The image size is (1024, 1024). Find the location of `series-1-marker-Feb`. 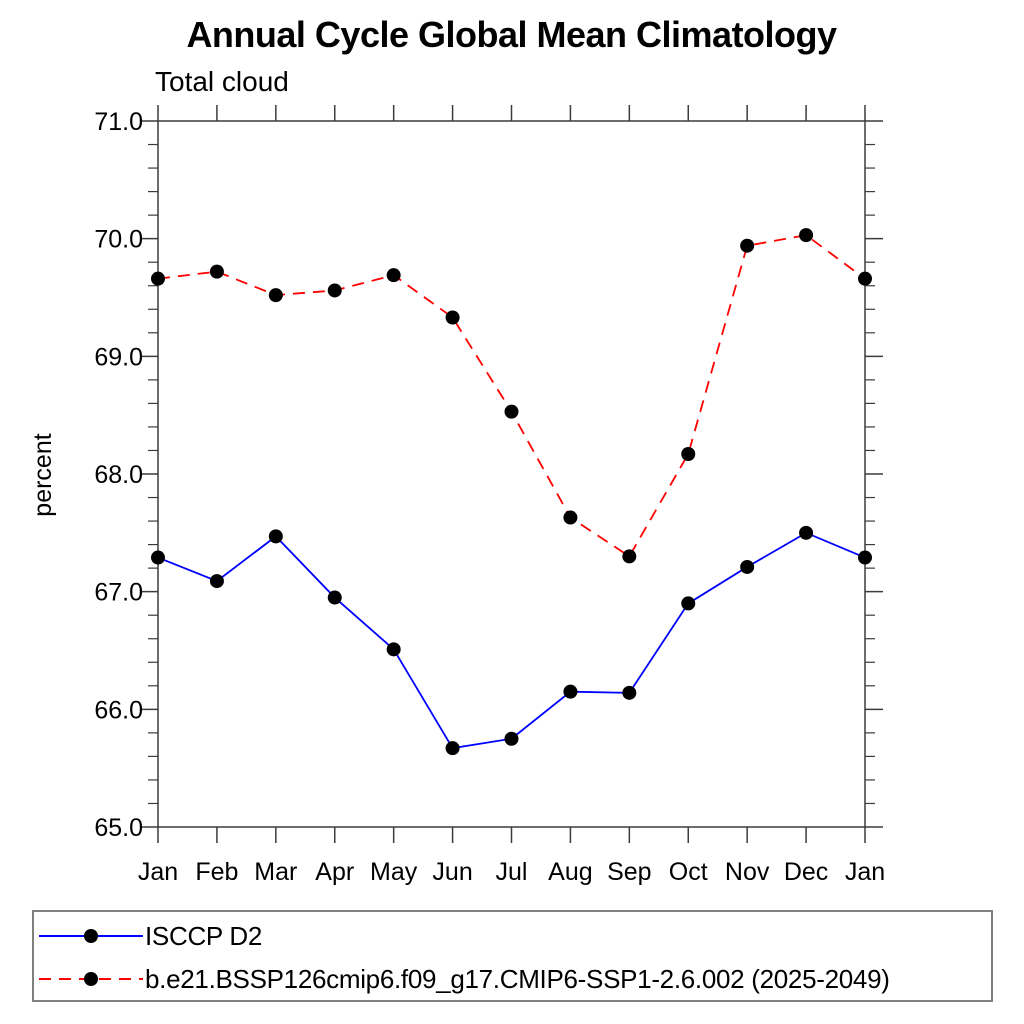

series-1-marker-Feb is located at coordinates (216, 271).